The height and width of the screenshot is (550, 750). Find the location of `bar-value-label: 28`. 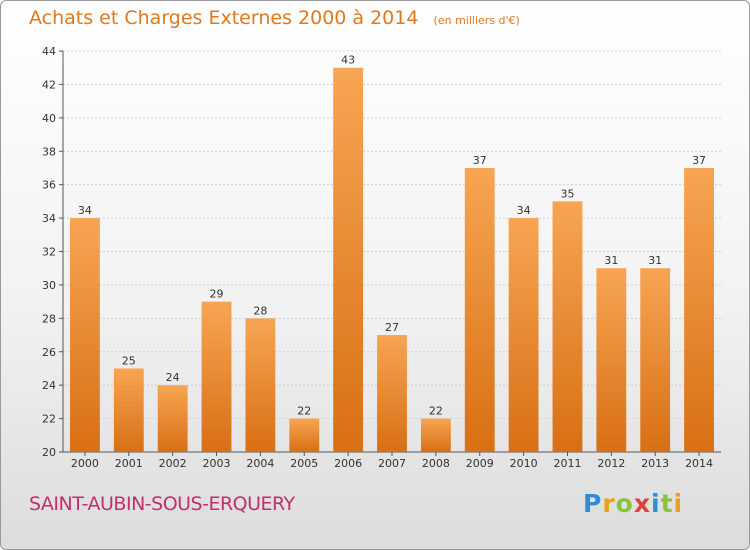

bar-value-label: 28 is located at coordinates (260, 310).